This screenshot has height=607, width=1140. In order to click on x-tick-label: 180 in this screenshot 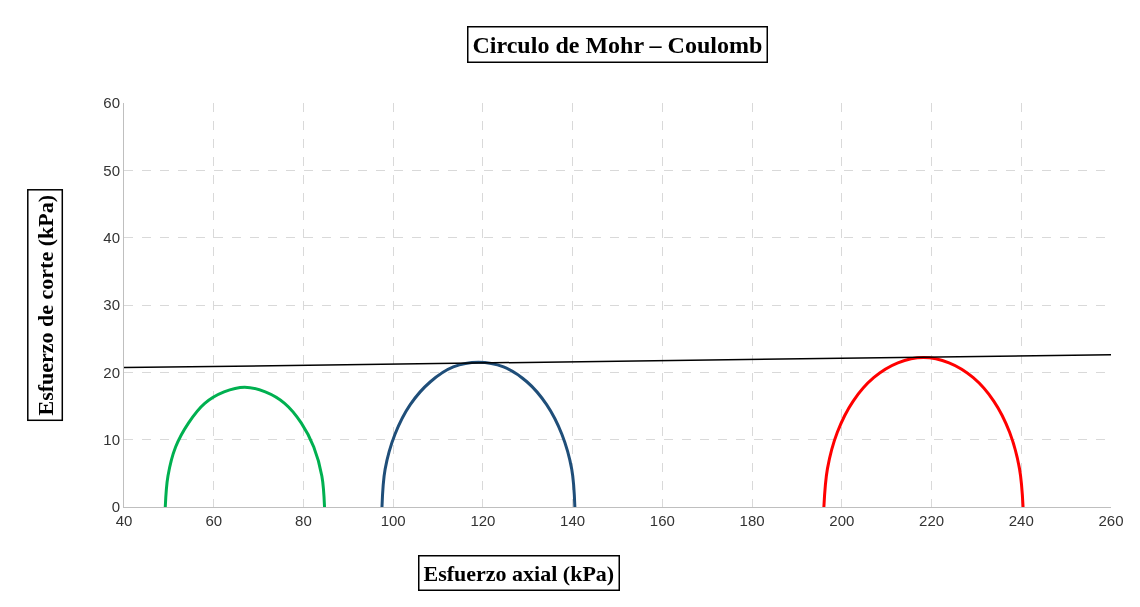, I will do `click(752, 520)`.